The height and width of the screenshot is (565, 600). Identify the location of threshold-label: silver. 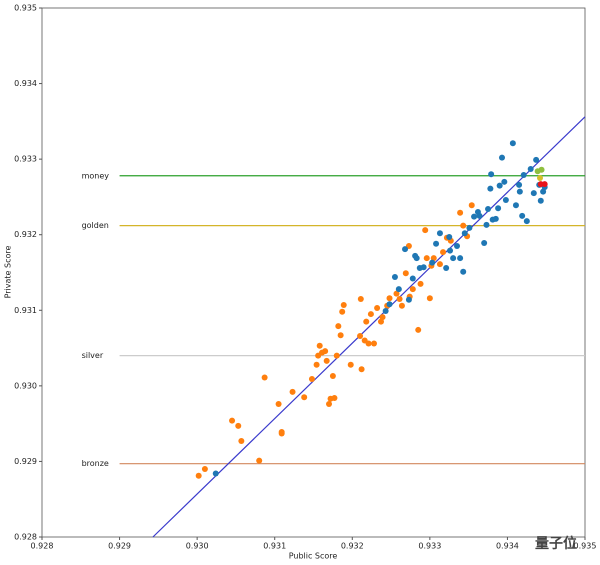
(93, 355).